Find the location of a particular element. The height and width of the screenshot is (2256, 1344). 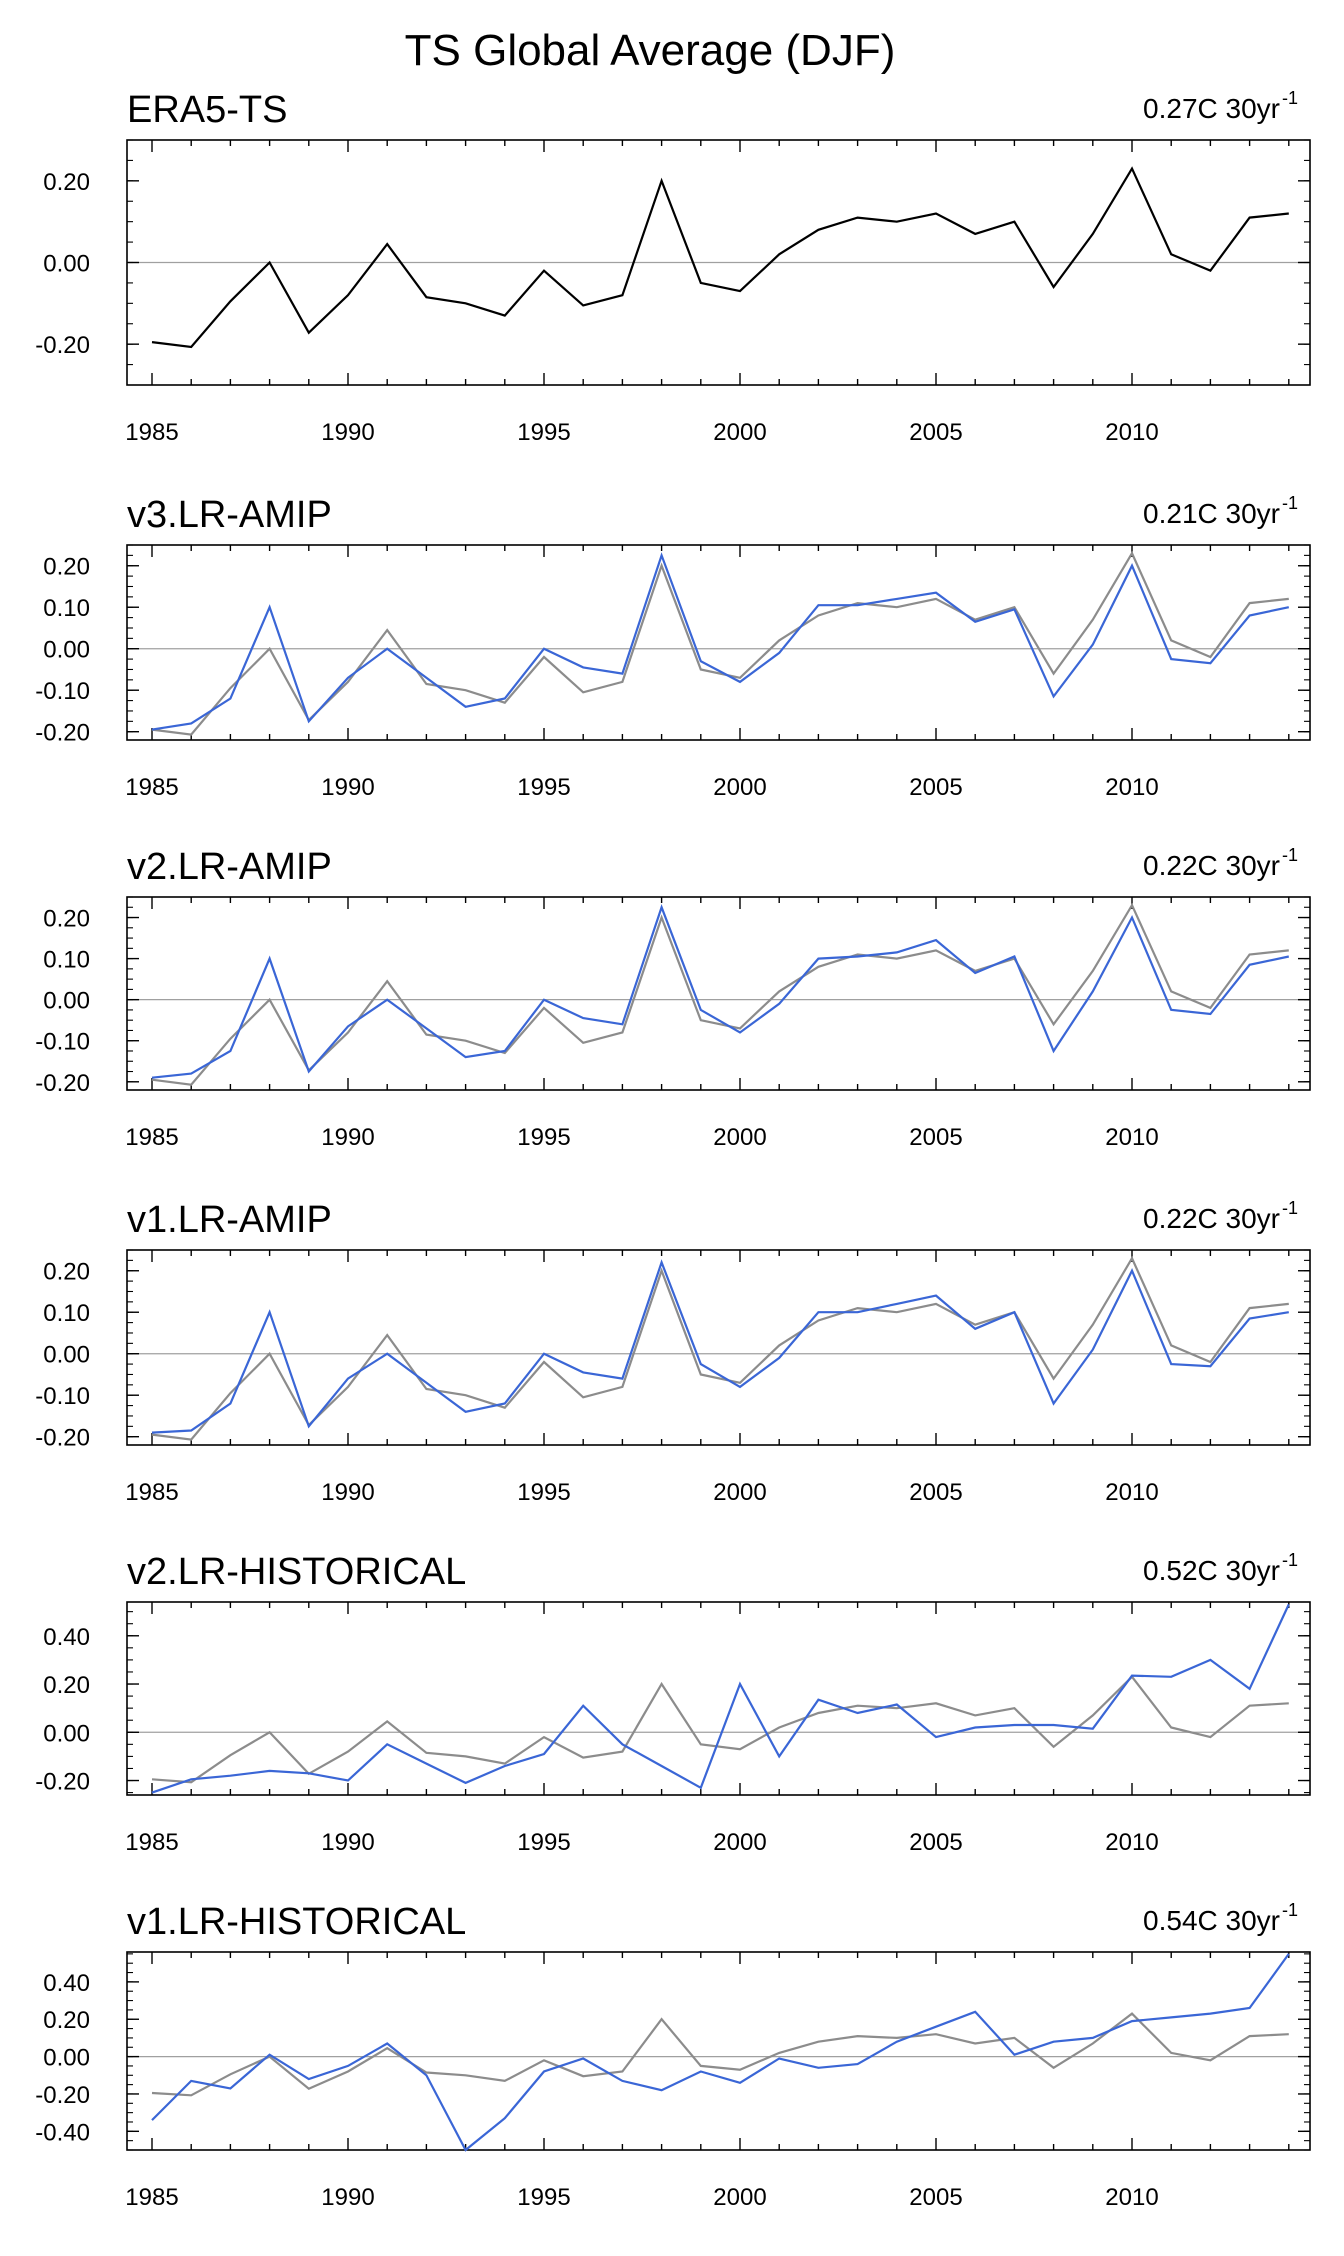

panel-title: v2.LR-HISTORICAL is located at coordinates (296, 1572).